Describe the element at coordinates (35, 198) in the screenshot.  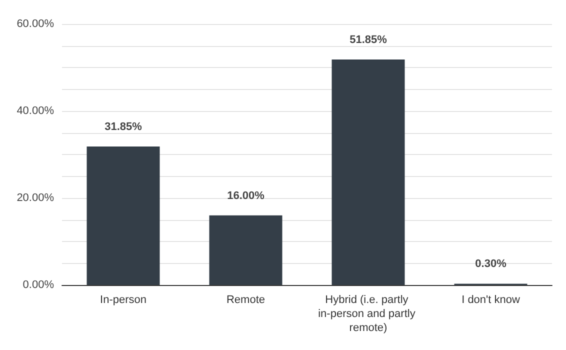
I see `y-tick-label: 20.00%` at that location.